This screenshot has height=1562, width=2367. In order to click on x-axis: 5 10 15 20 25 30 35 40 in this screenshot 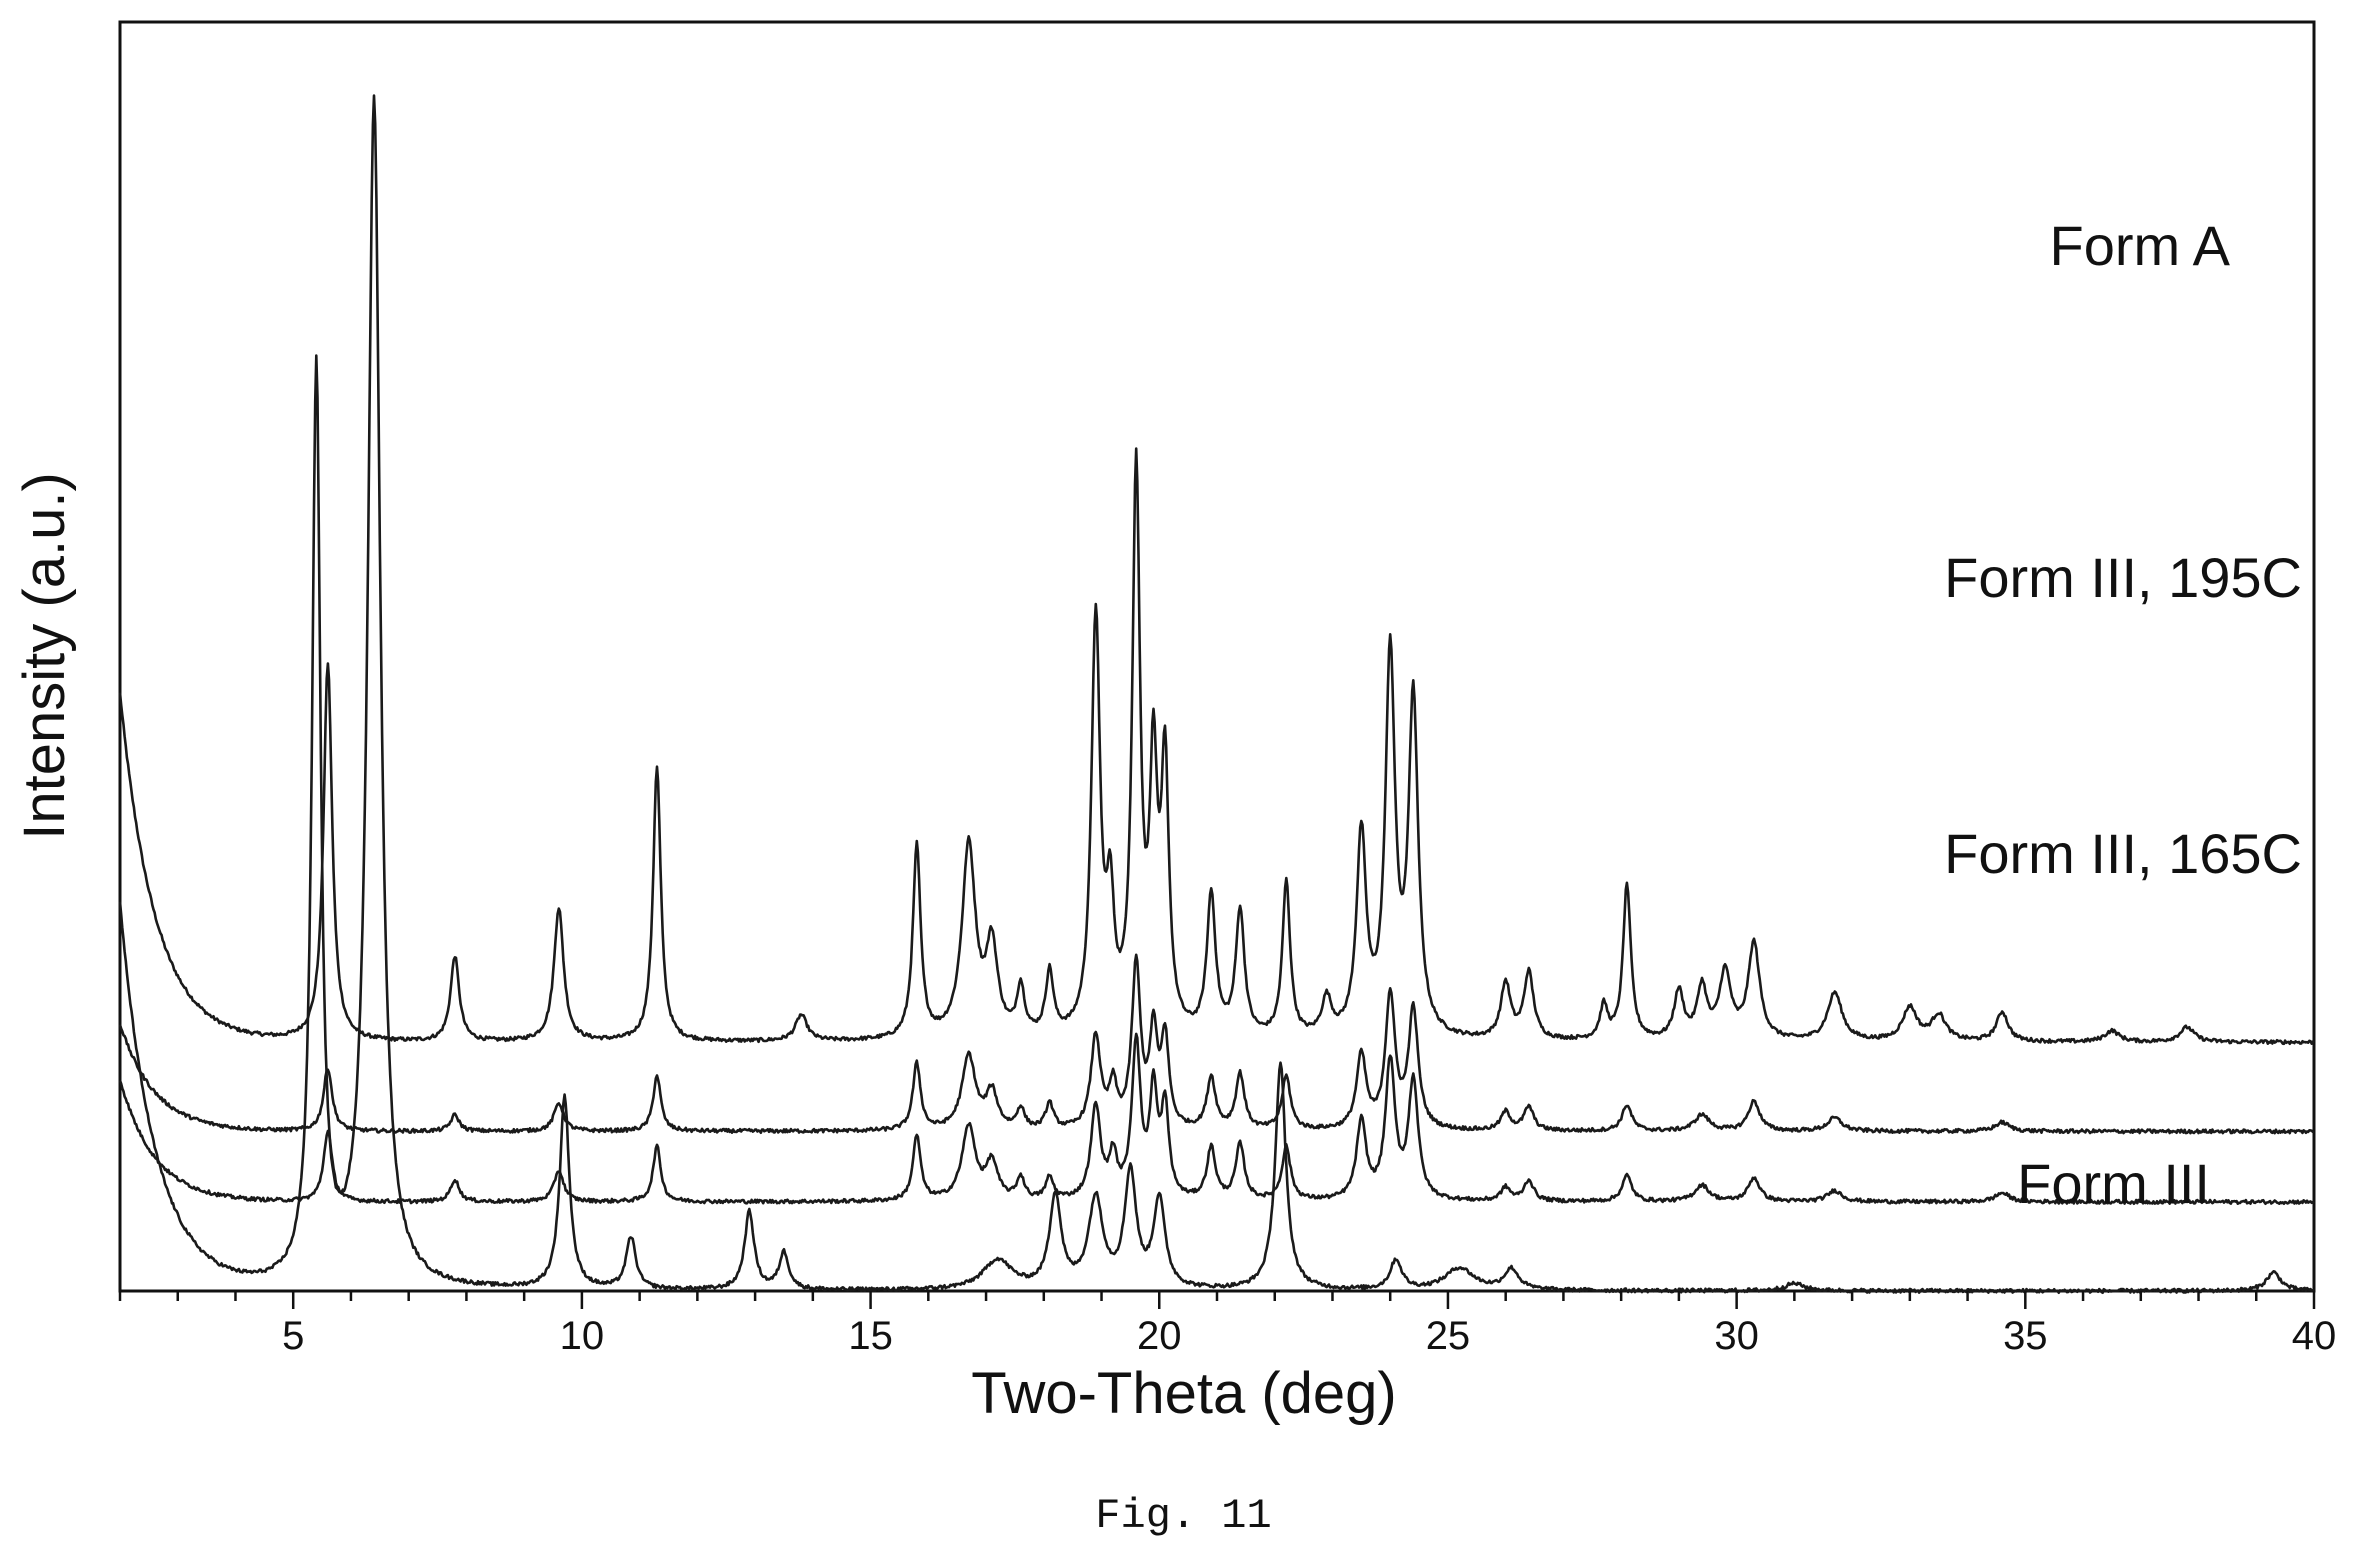, I will do `click(1227, 1324)`.